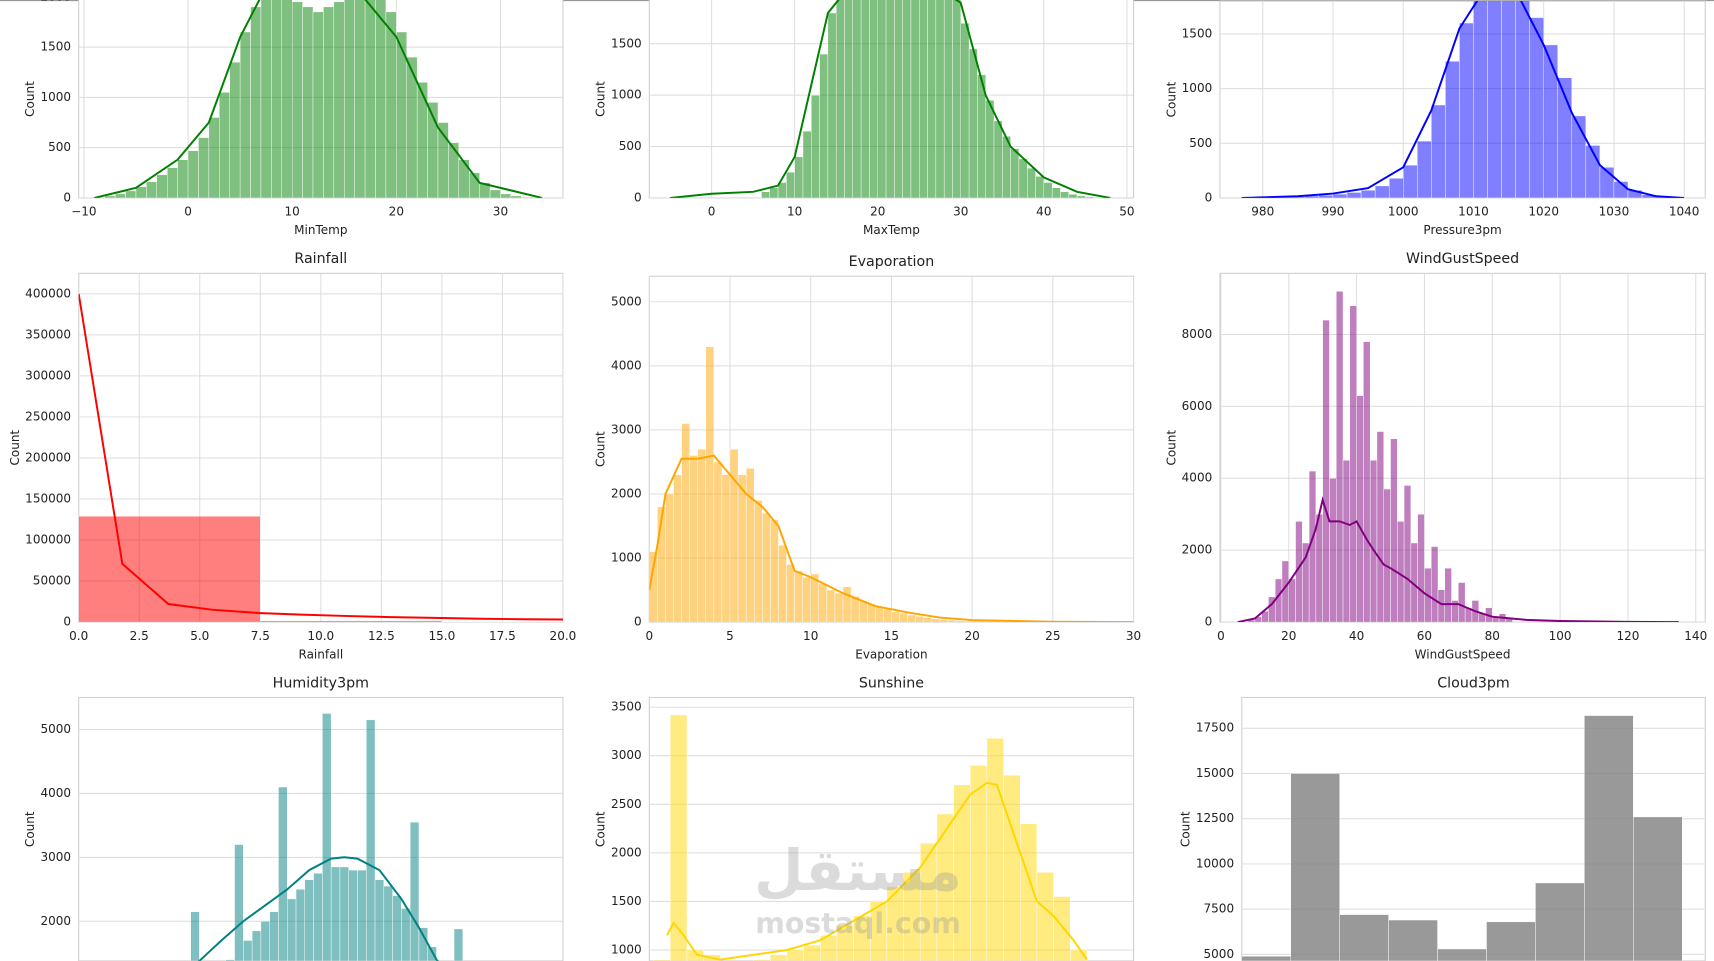 This screenshot has height=961, width=1714. I want to click on x-tick-label: 0, so click(649, 636).